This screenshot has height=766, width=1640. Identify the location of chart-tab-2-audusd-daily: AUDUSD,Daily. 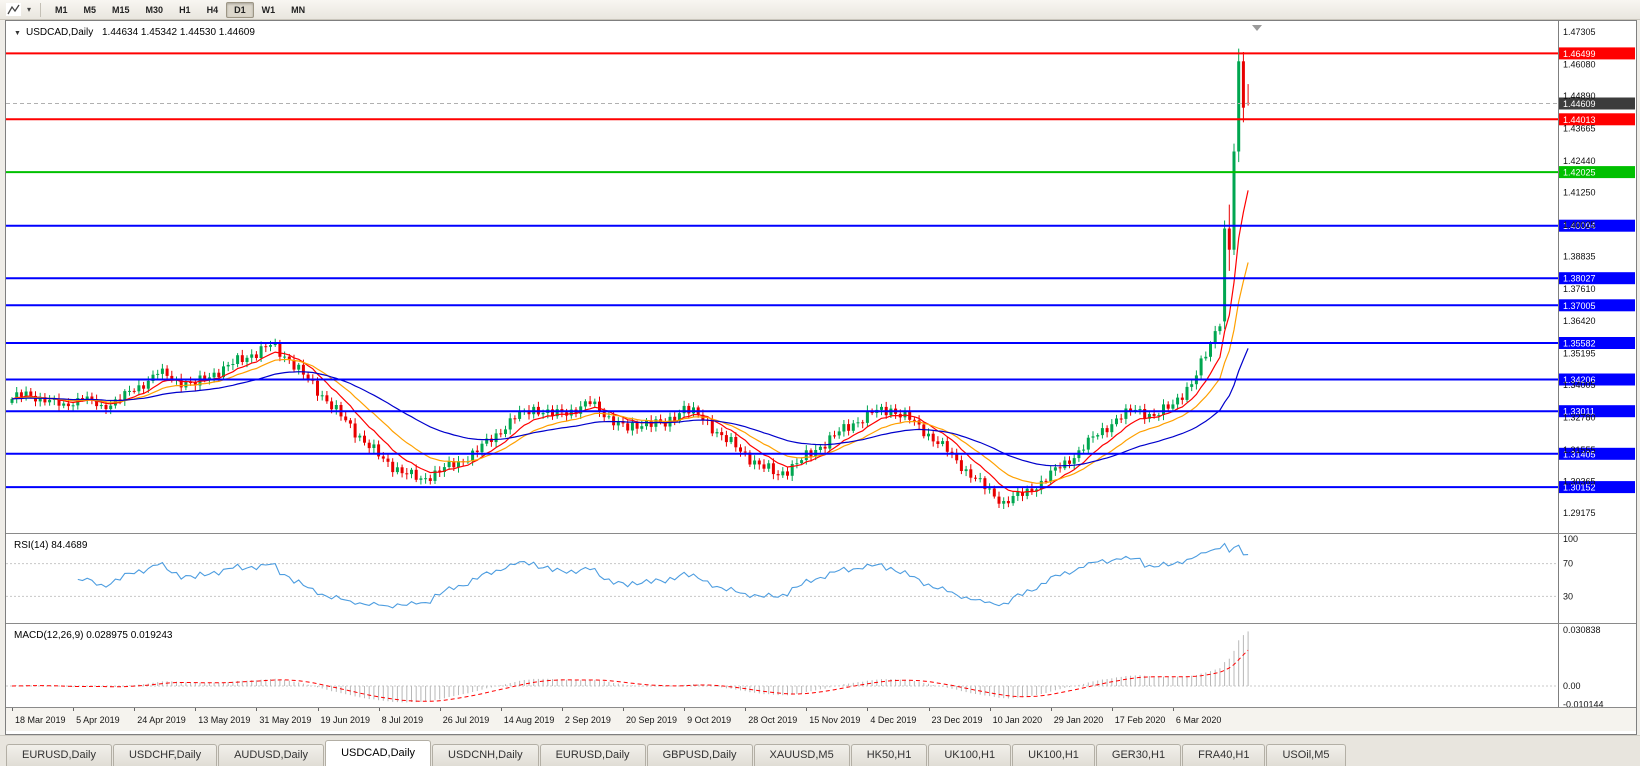
(271, 755).